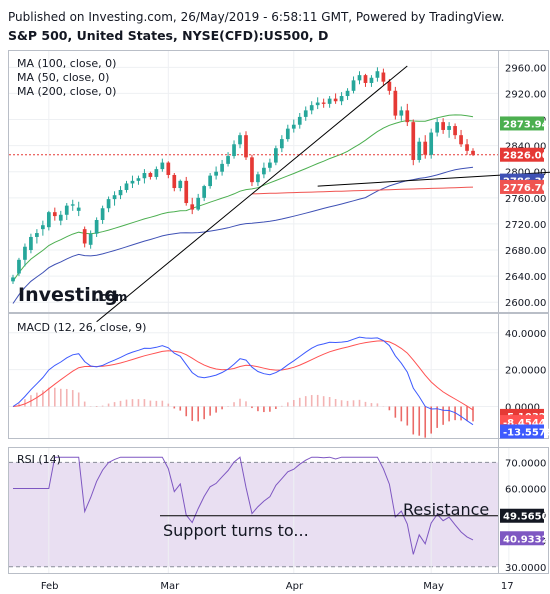  Describe the element at coordinates (526, 539) in the screenshot. I see `rsi-label-rsi: 40.9332` at that location.